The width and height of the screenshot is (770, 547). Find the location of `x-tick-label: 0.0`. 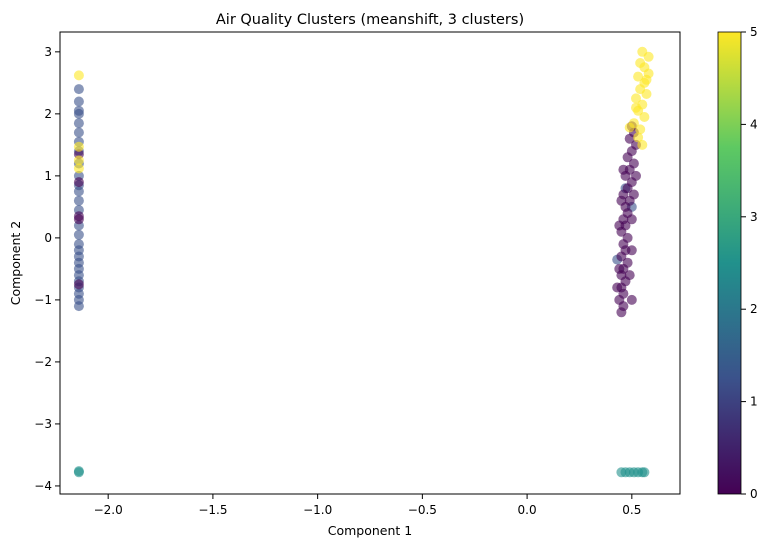

x-tick-label: 0.0 is located at coordinates (527, 510).